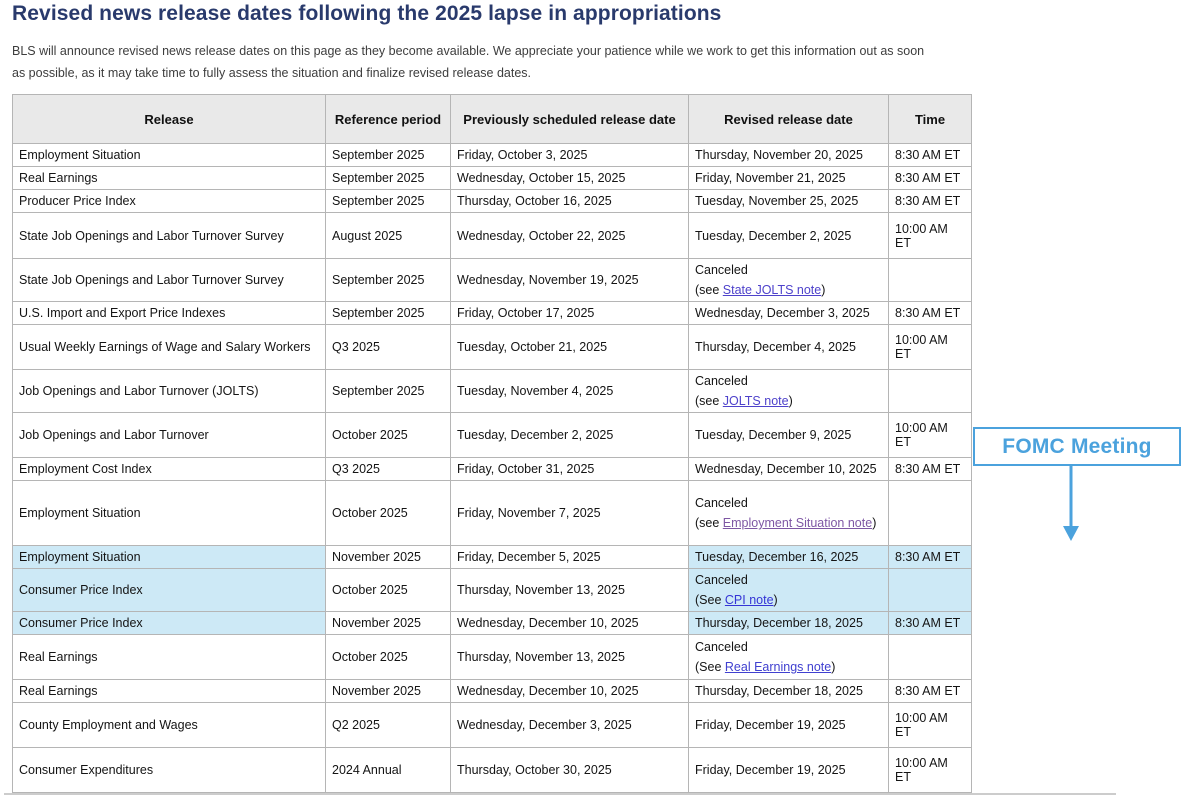  What do you see at coordinates (569, 557) in the screenshot?
I see `previous-date-cell: Friday, December 5, 2025` at bounding box center [569, 557].